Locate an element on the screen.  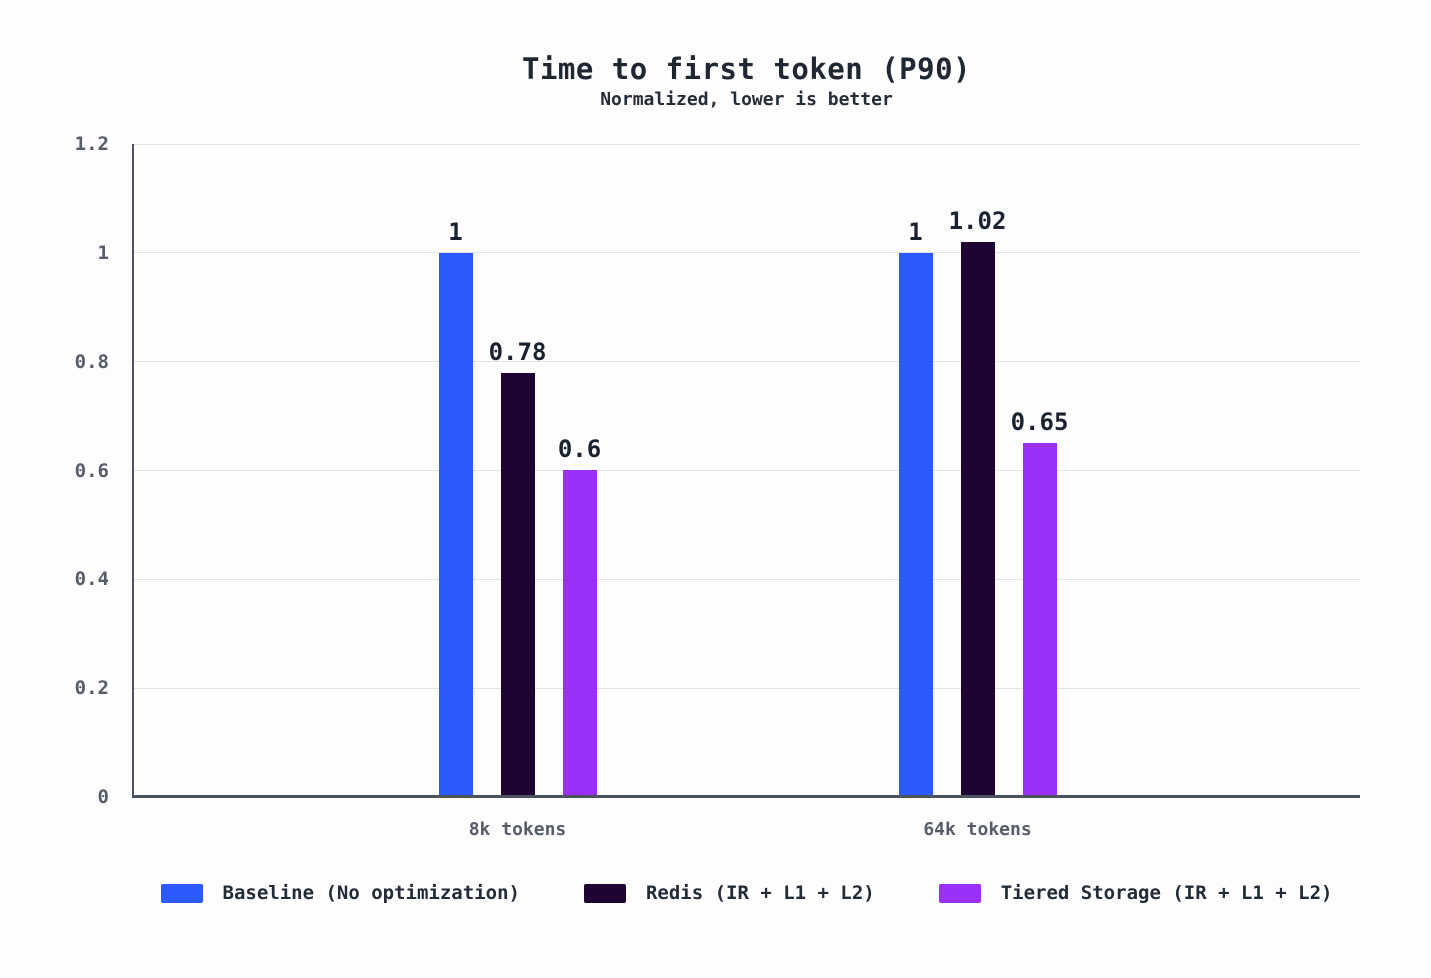
y-tick-label: 0.6 is located at coordinates (91, 470).